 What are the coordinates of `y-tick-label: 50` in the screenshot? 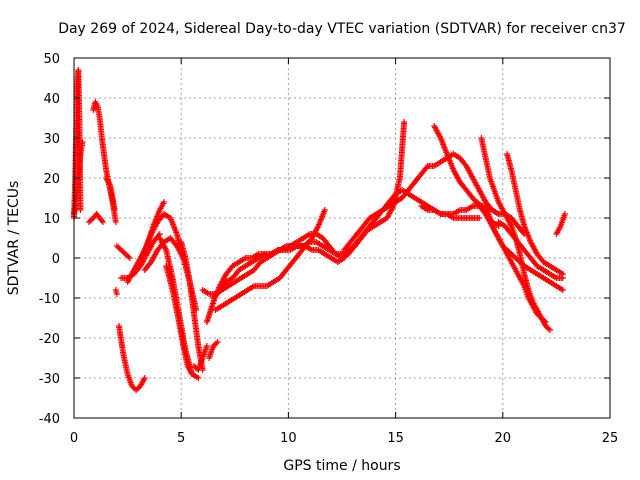 It's located at (51, 59).